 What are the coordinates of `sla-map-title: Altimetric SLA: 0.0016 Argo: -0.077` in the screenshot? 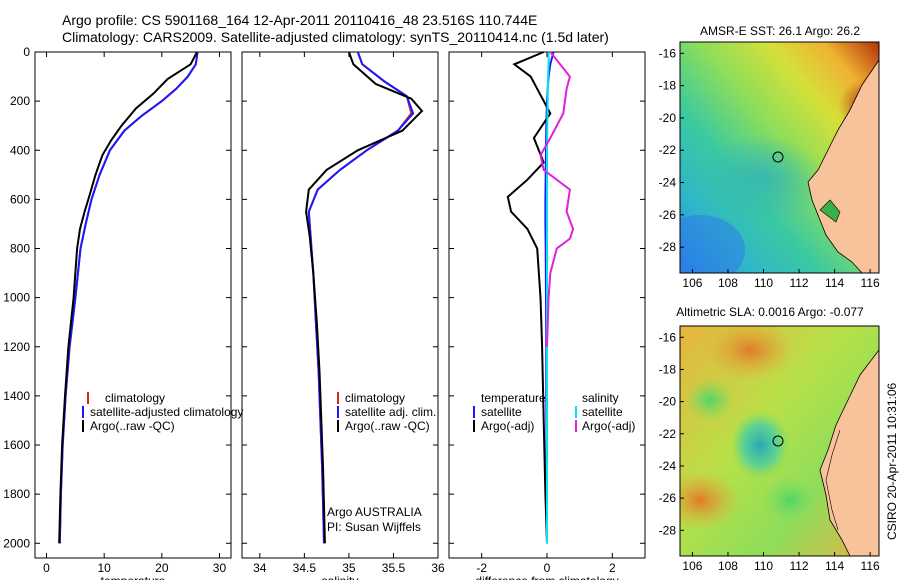 It's located at (770, 312).